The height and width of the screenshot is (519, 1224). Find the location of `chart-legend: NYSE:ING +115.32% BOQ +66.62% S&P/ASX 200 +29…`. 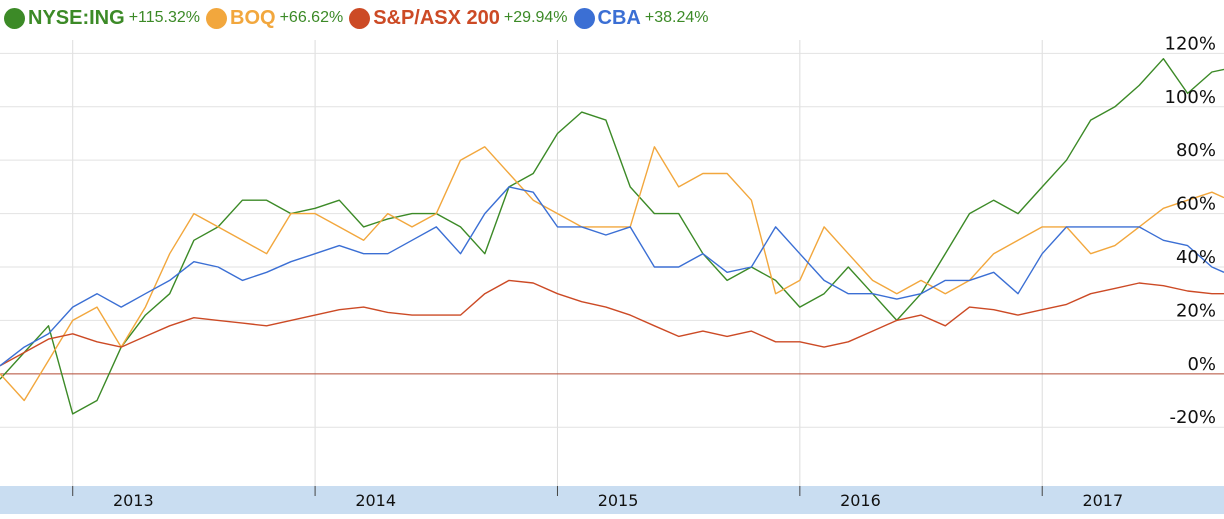

chart-legend: NYSE:ING +115.32% BOQ +66.62% S&P/ASX 200 +29… is located at coordinates (359, 18).